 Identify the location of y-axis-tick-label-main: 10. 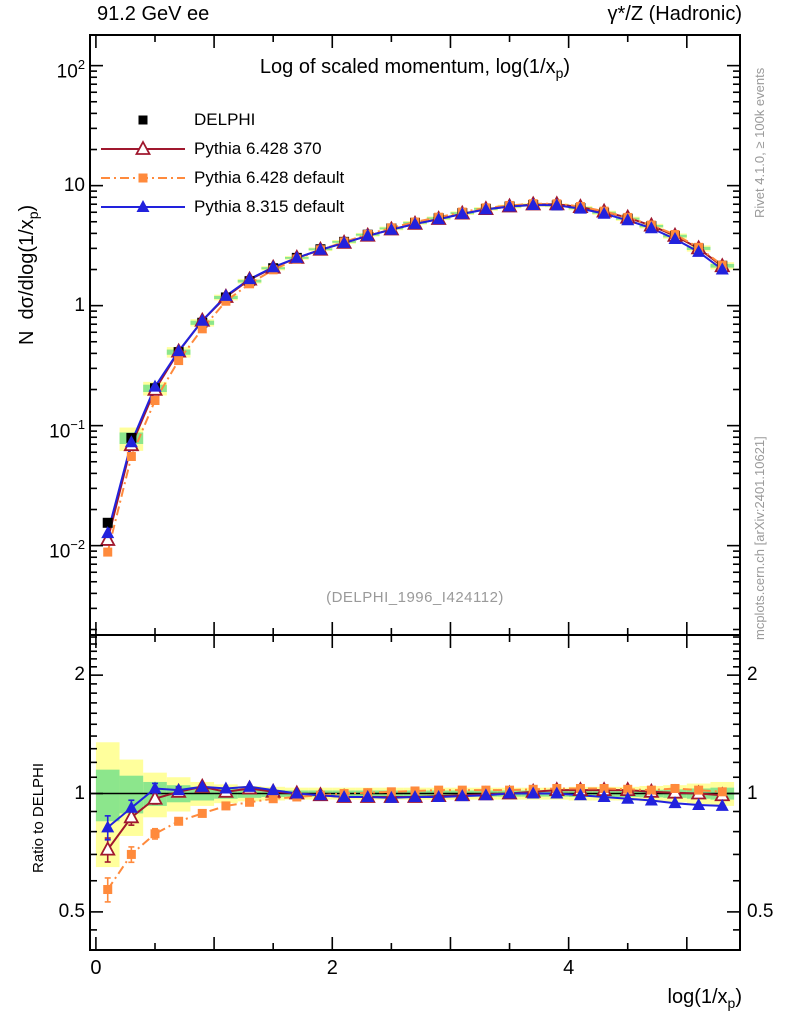
(74, 185).